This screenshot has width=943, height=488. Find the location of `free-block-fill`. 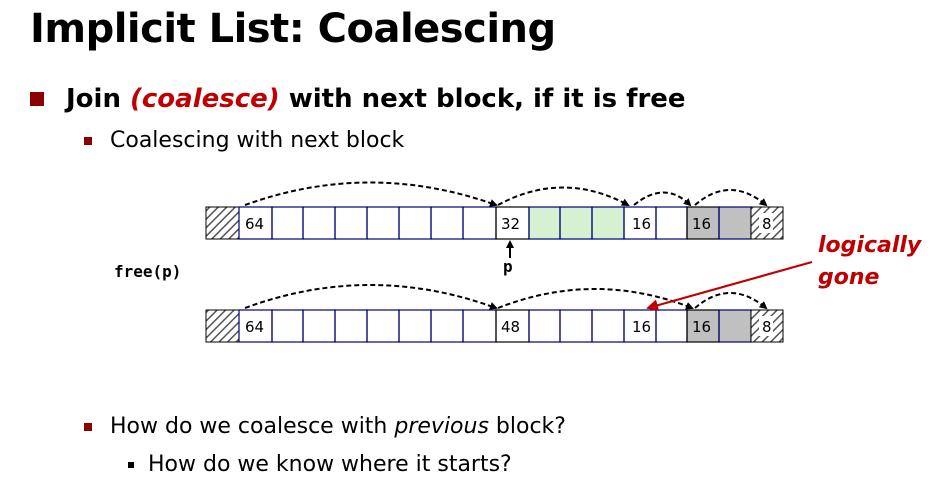

free-block-fill is located at coordinates (576, 223).